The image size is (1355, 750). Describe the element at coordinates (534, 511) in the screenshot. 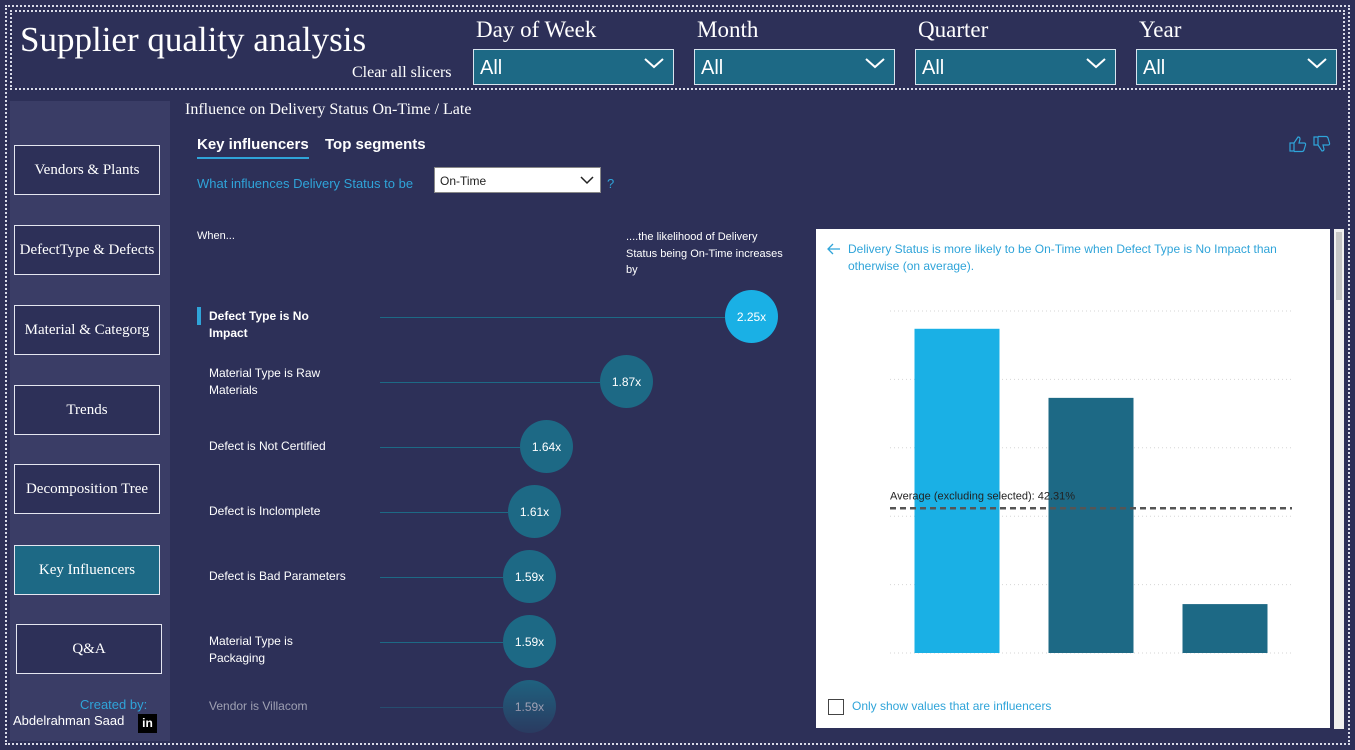

I see `influence-bubble: 1.61x` at that location.